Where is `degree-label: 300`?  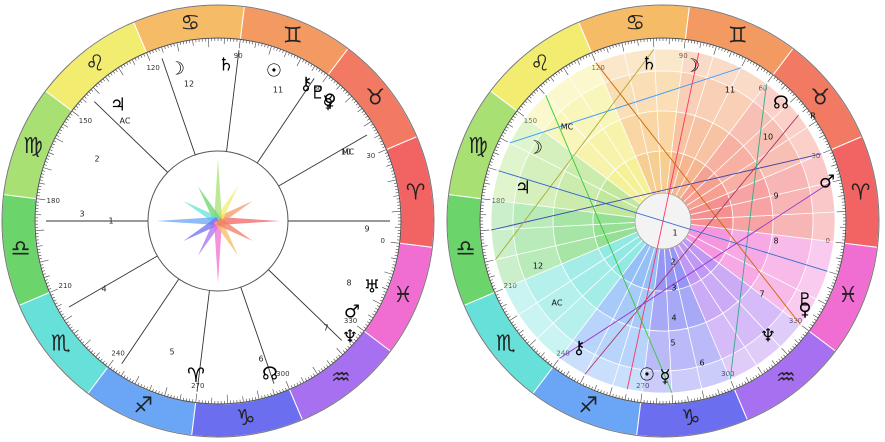 degree-label: 300 is located at coordinates (727, 374).